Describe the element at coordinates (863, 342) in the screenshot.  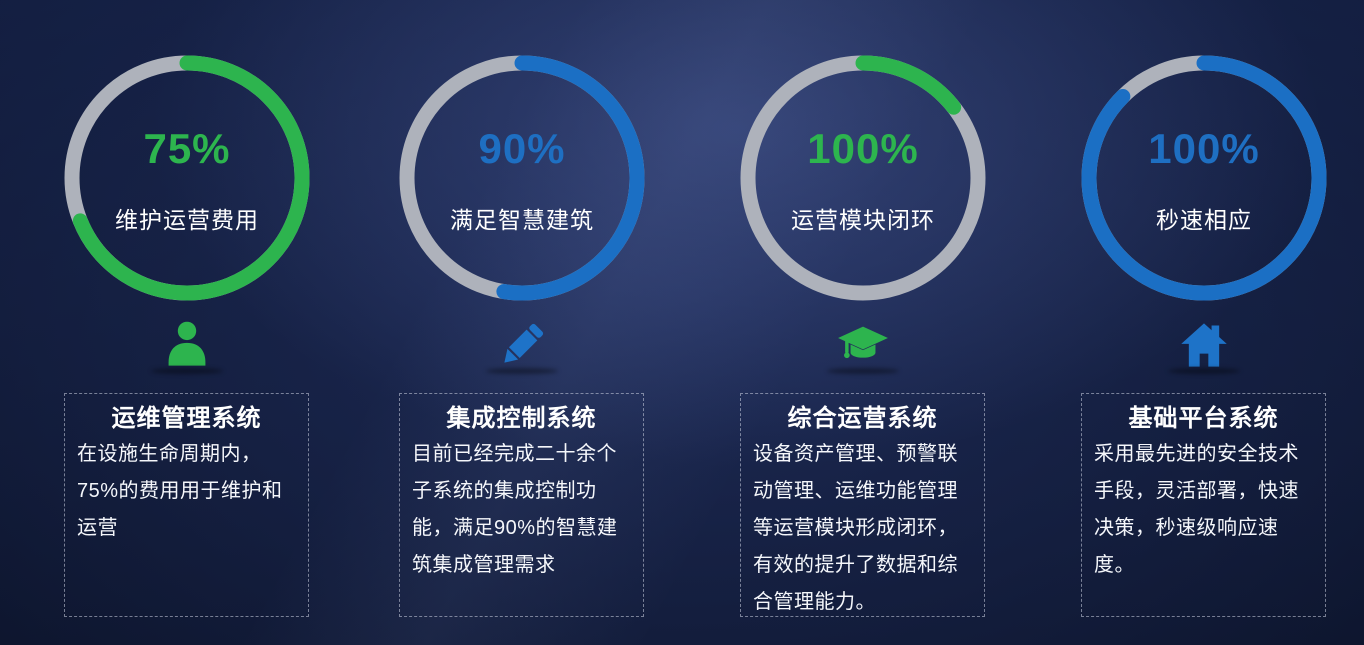
I see `graduation-cap-icon` at that location.